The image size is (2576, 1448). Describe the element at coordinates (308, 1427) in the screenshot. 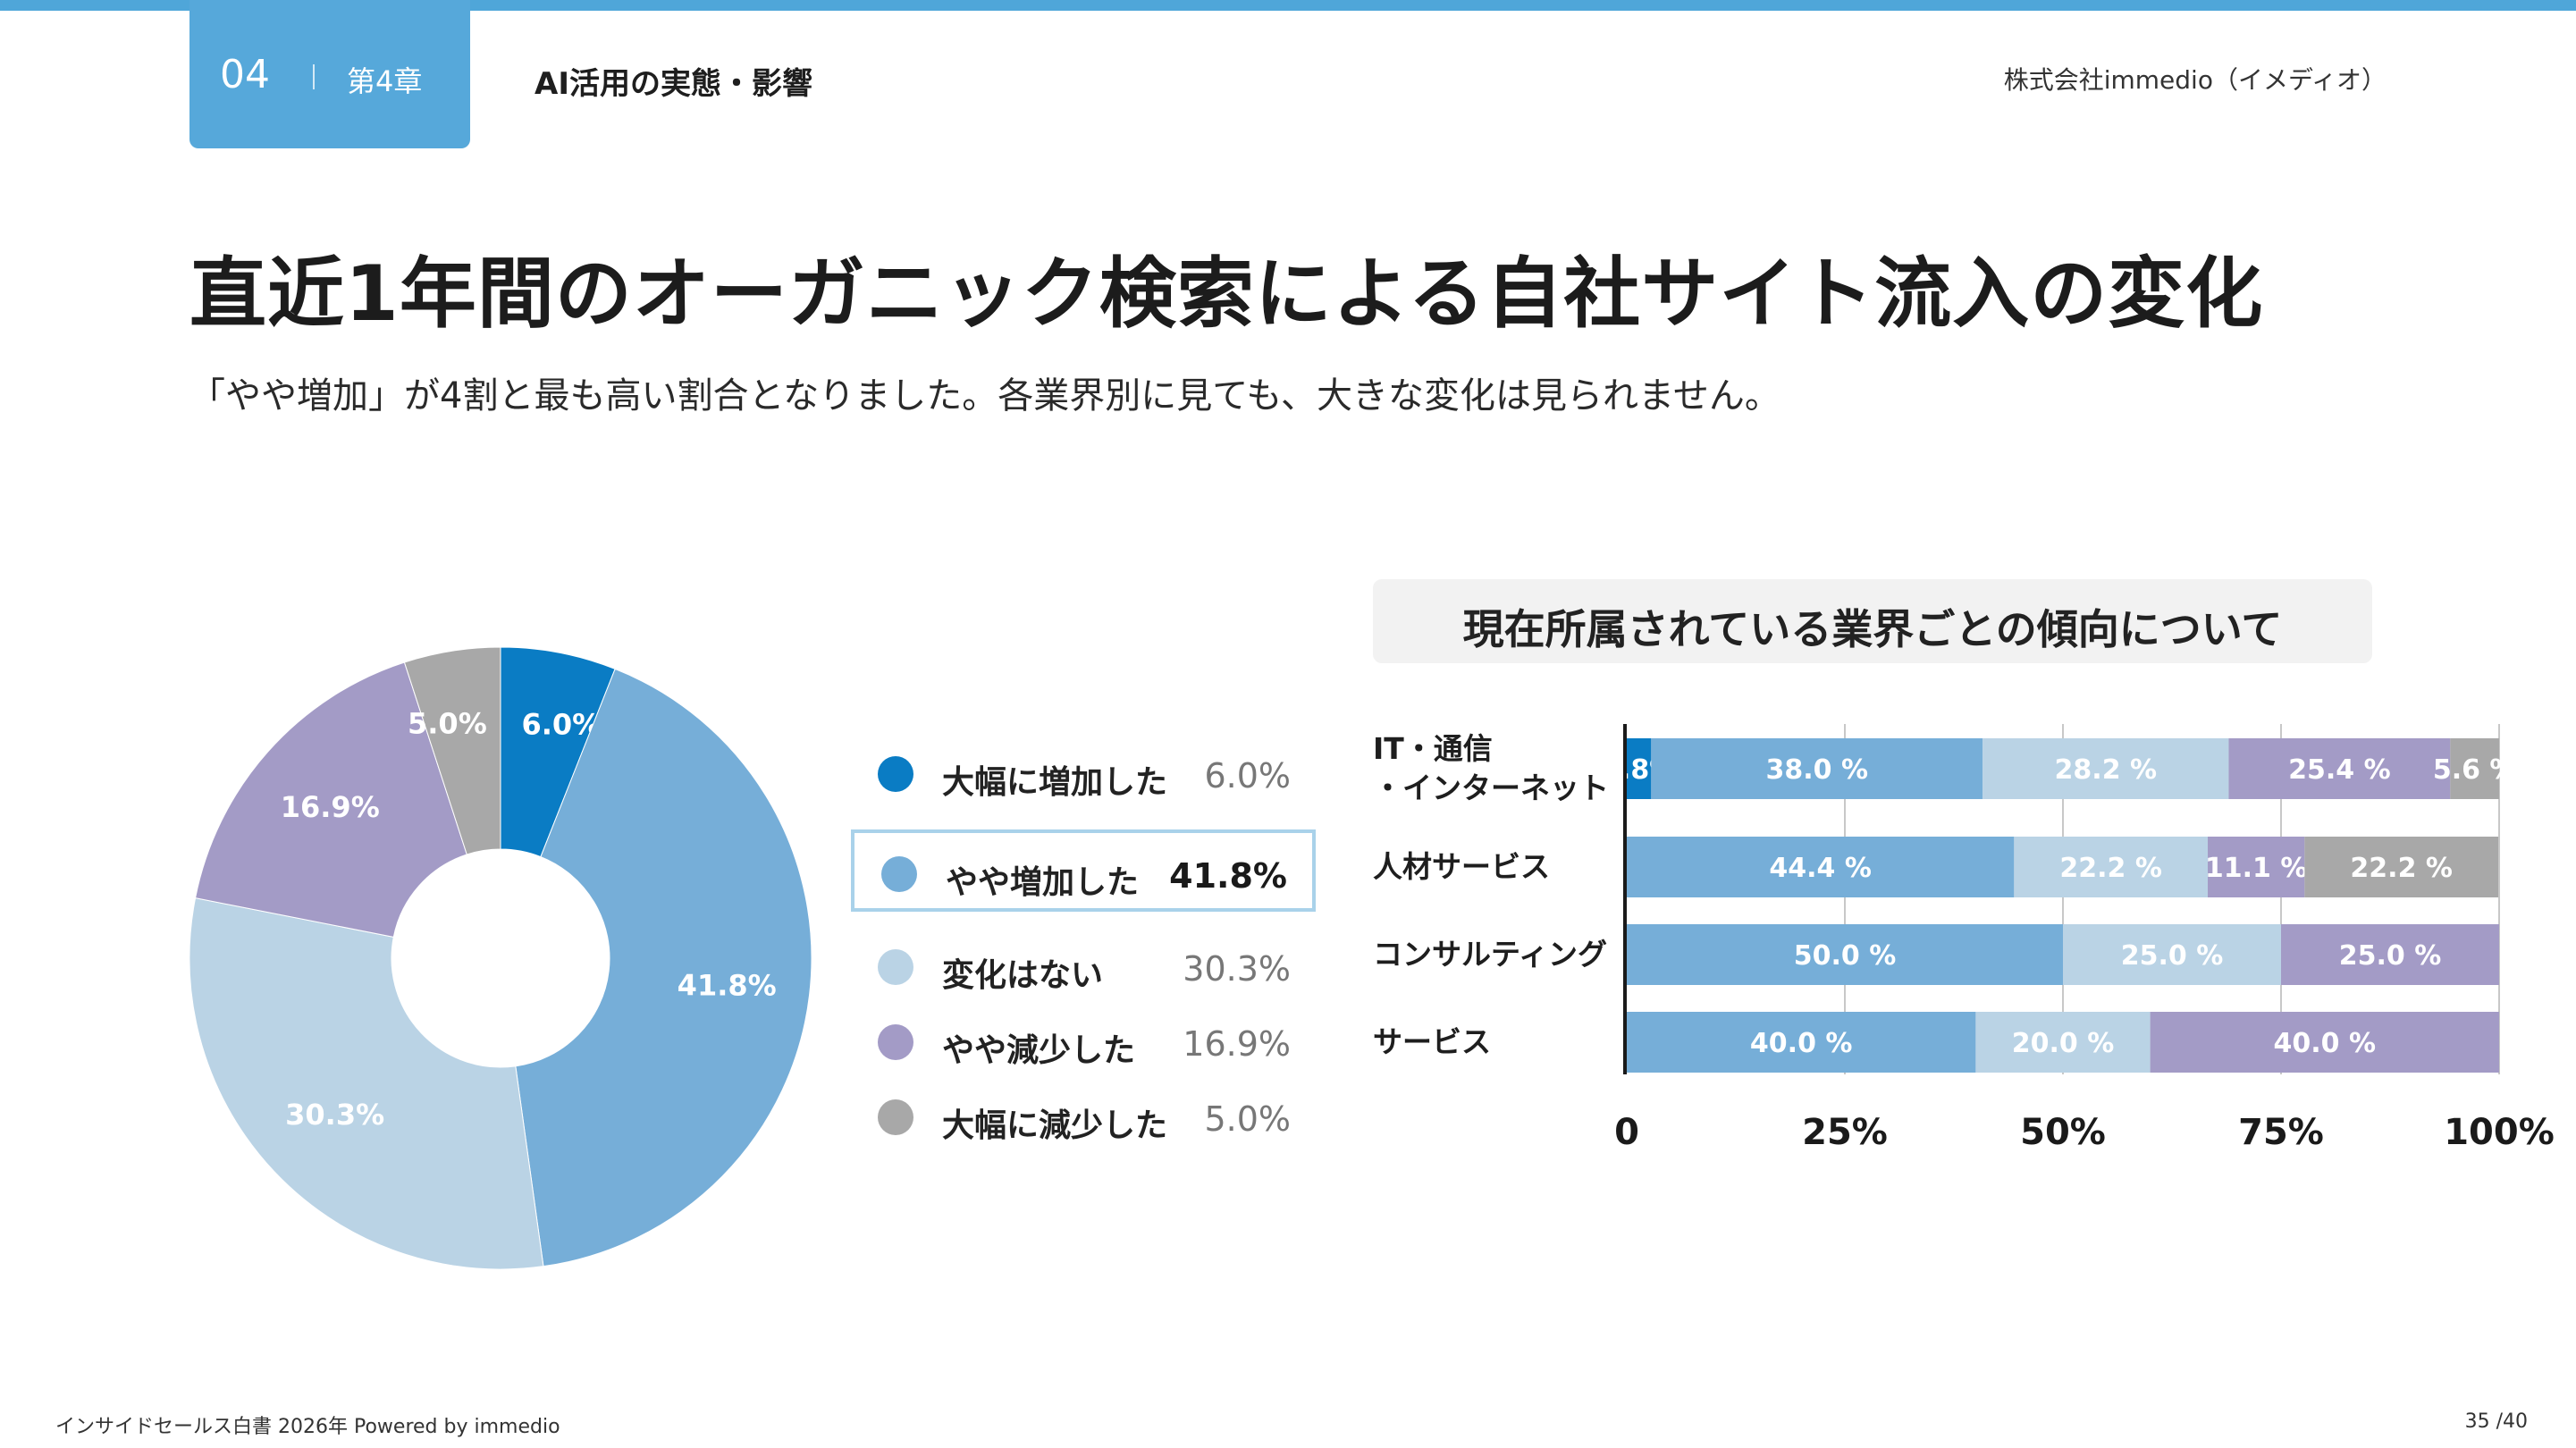

I see `footer-publication: インサイドセールス白書 2026年 Powered by immedio` at that location.